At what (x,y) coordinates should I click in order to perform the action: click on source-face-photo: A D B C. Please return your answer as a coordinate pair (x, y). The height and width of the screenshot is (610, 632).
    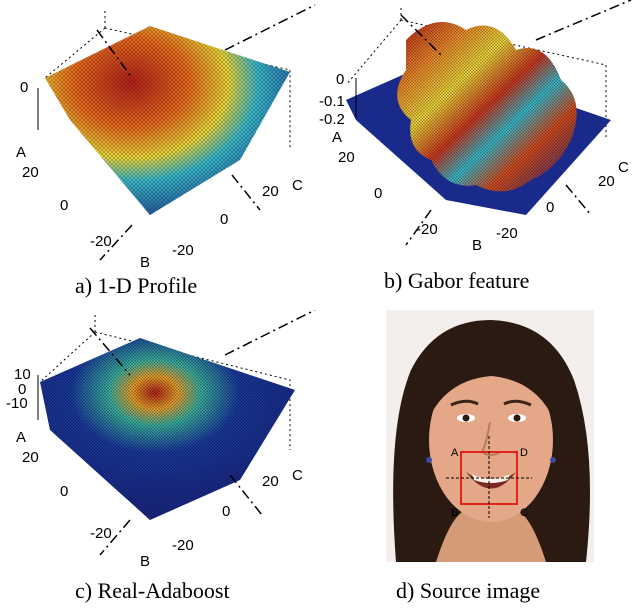
    Looking at the image, I should click on (490, 436).